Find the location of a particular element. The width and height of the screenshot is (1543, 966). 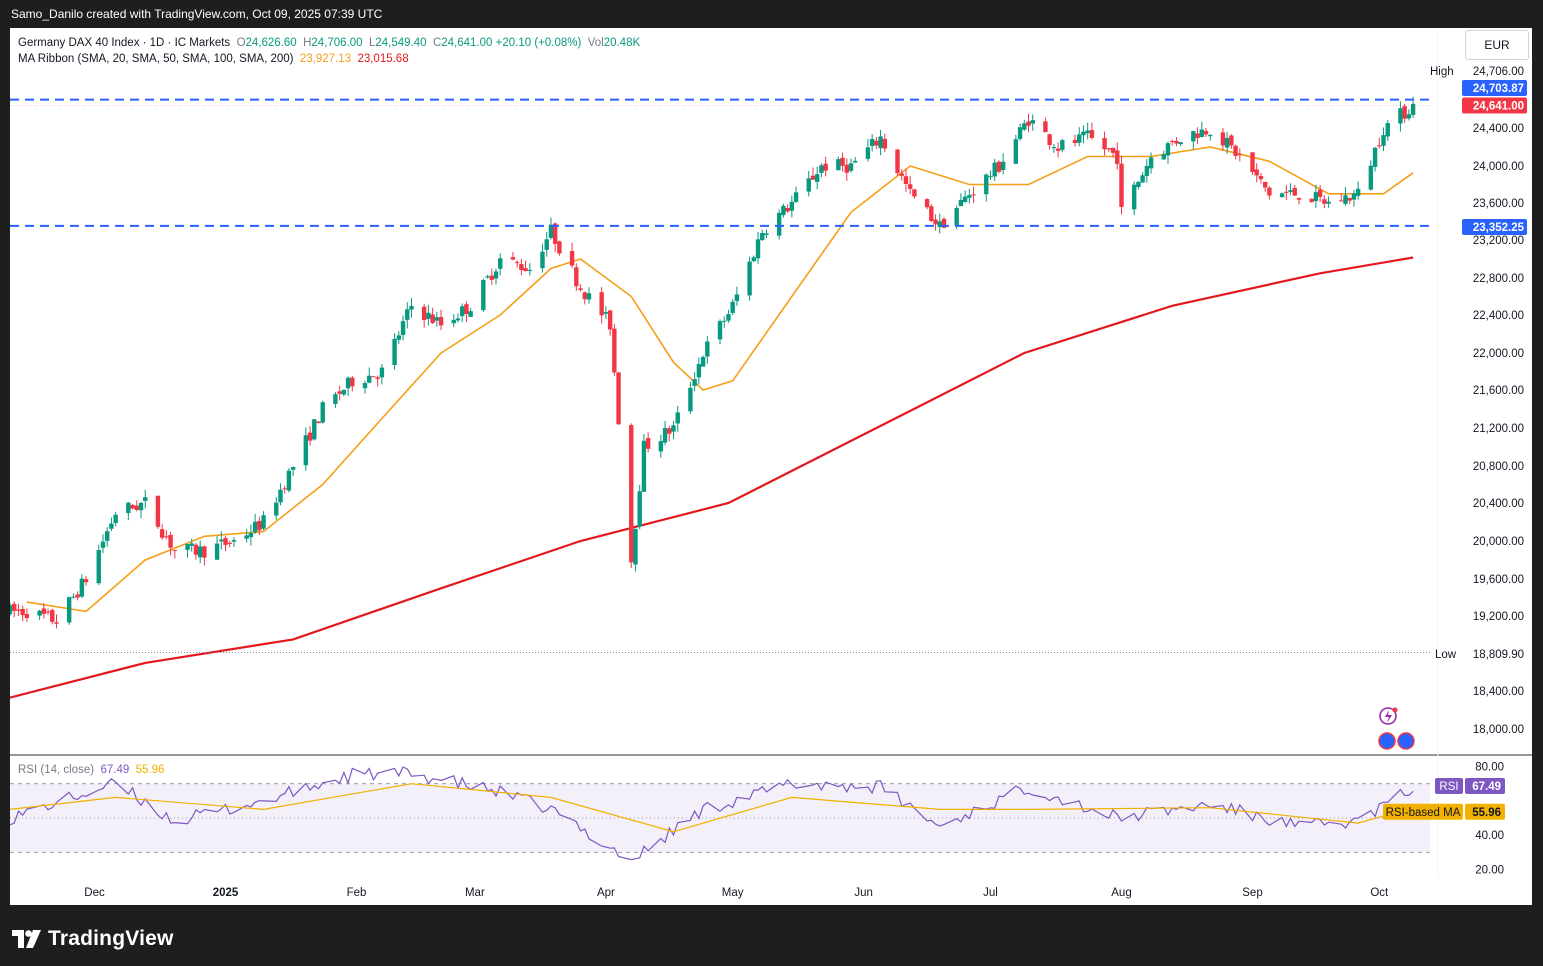

rsi-ma-tag-name: RSI-based MA is located at coordinates (1423, 813).